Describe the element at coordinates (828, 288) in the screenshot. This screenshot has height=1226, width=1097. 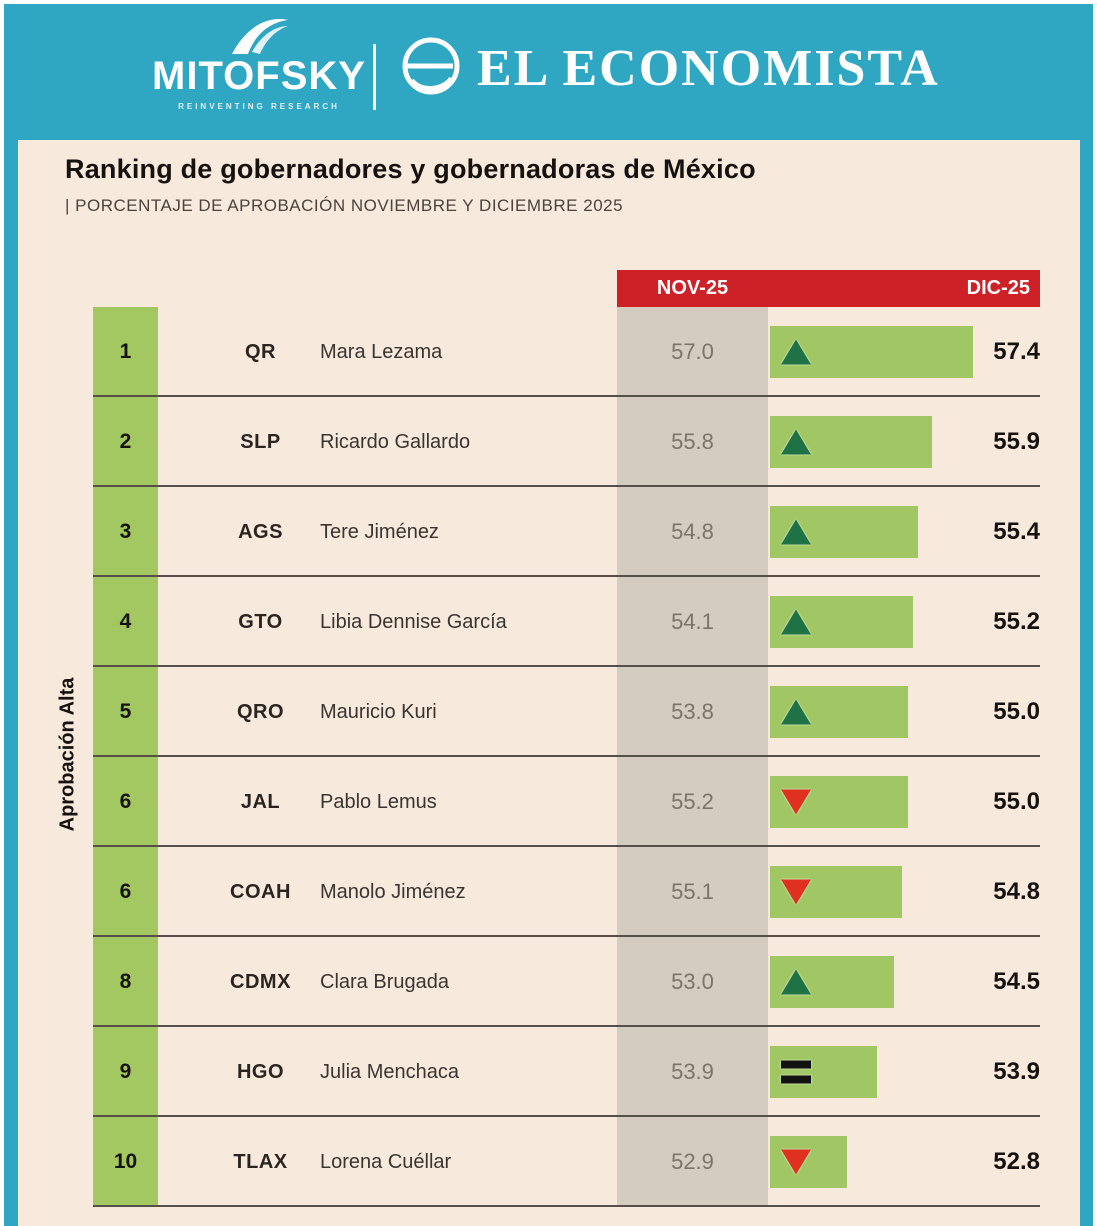
I see `column-header-bar: NOV-25 DIC-25` at that location.